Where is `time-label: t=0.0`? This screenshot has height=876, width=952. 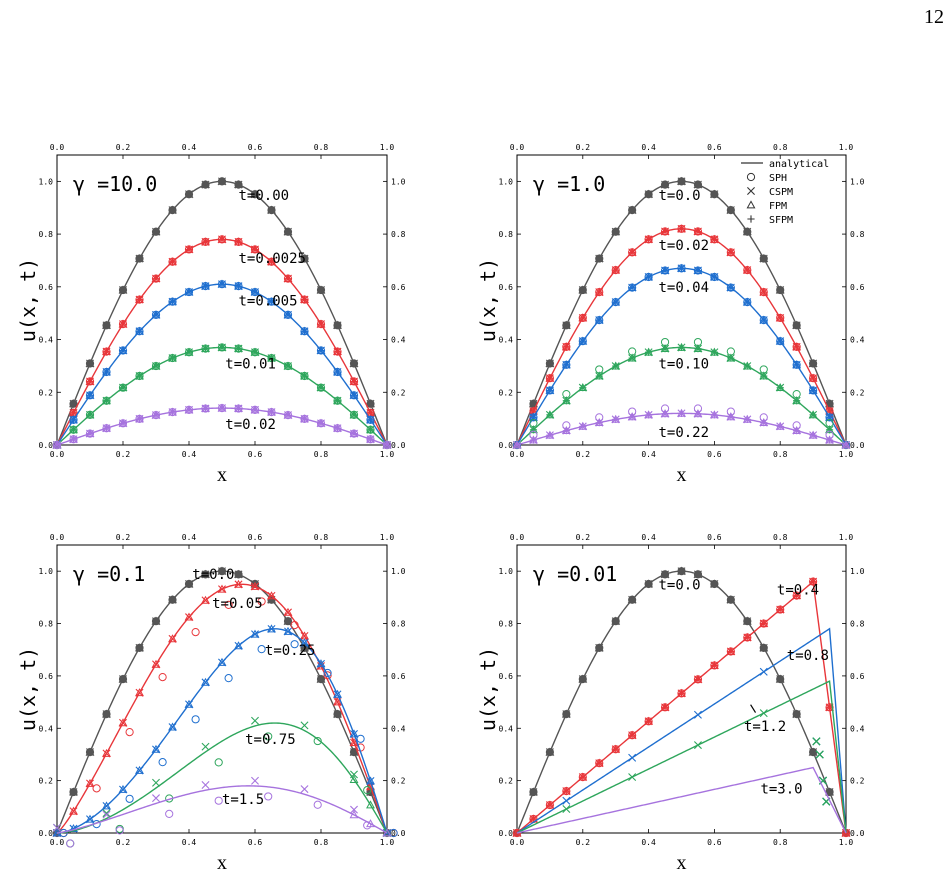 time-label: t=0.0 is located at coordinates (213, 575).